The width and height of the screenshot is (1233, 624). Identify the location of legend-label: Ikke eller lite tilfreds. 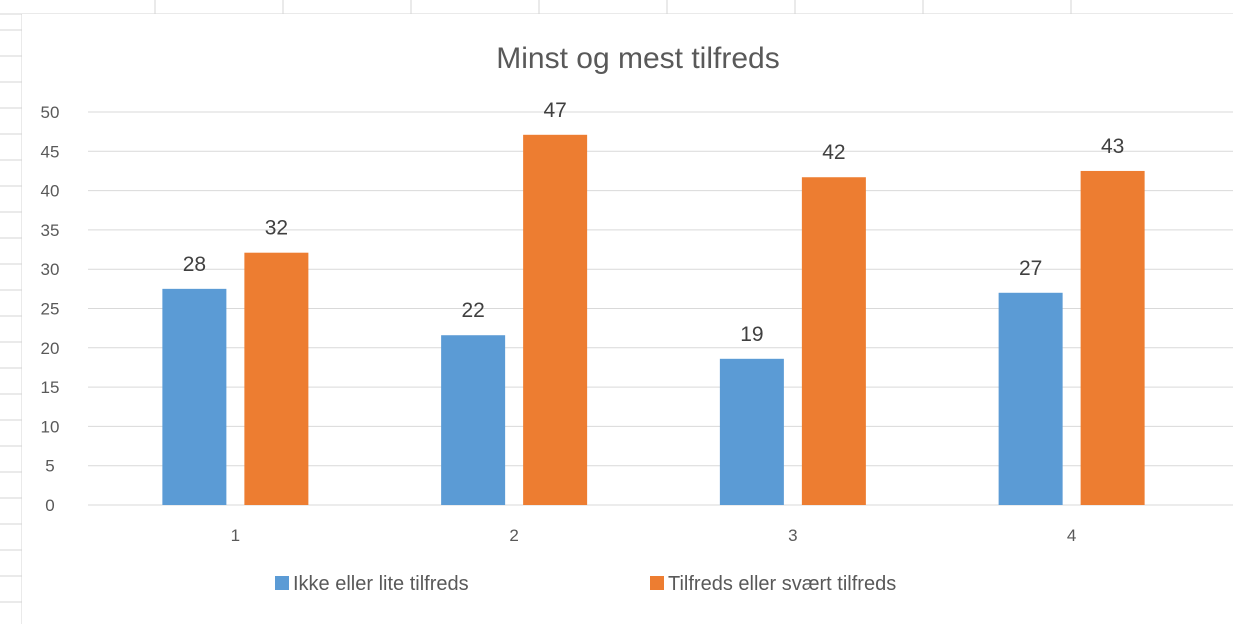
(381, 584).